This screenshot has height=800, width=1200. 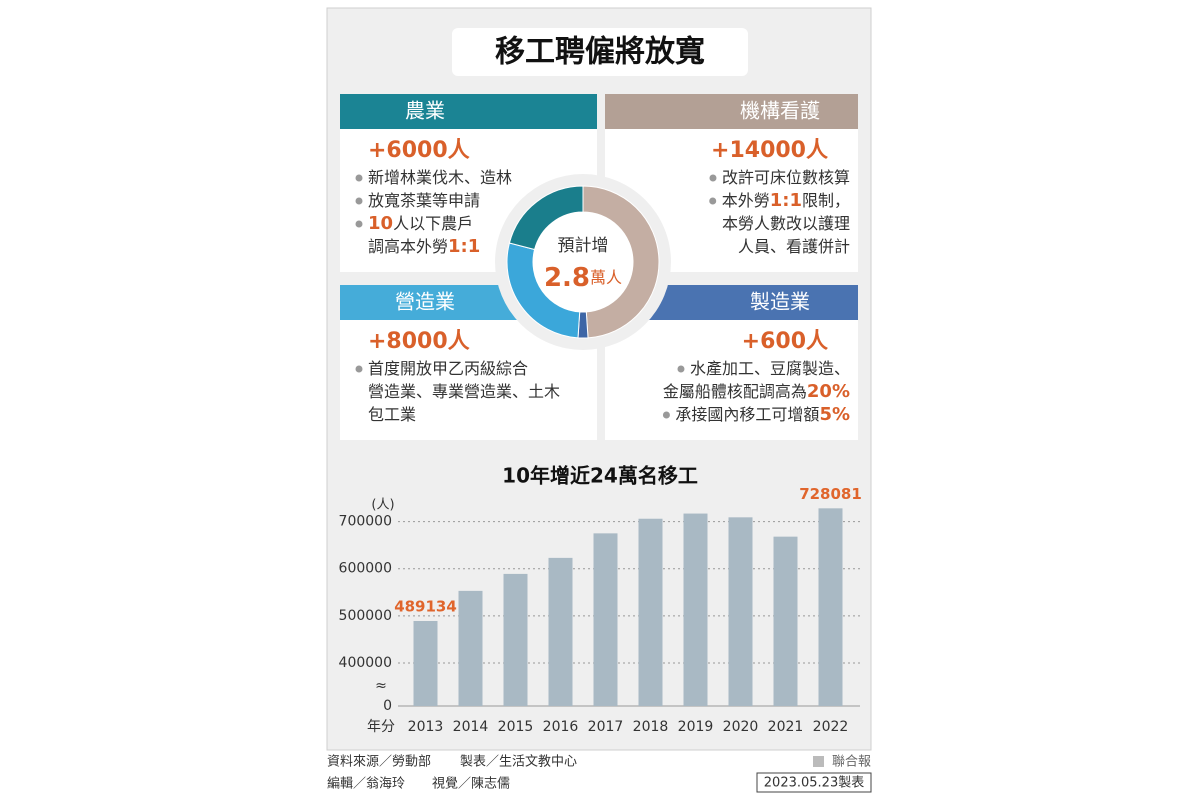 What do you see at coordinates (583, 262) in the screenshot?
I see `donut-hole` at bounding box center [583, 262].